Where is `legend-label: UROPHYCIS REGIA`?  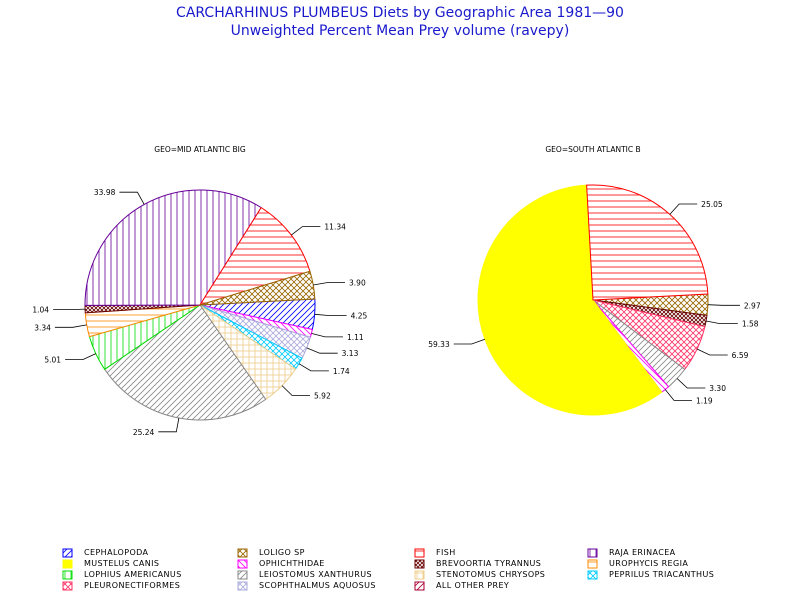
legend-label: UROPHYCIS REGIA is located at coordinates (649, 563).